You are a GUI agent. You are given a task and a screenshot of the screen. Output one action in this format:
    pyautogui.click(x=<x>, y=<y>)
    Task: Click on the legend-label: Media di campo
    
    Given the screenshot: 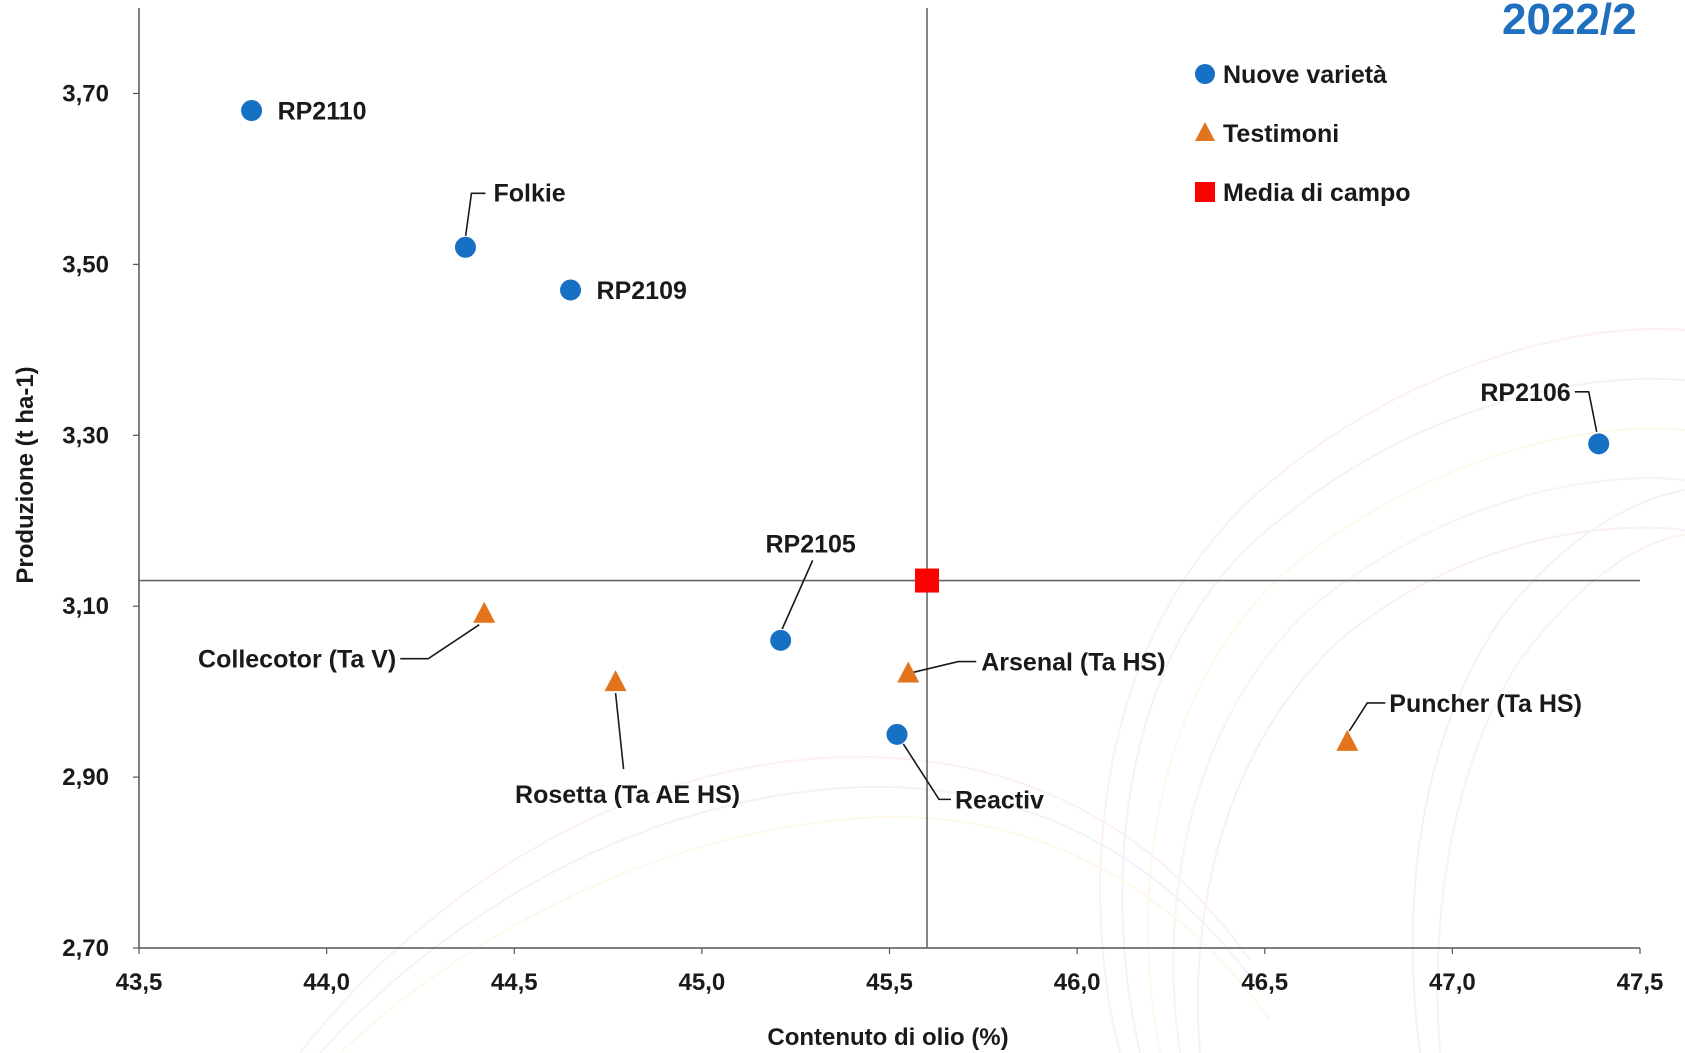 What is the action you would take?
    pyautogui.click(x=1317, y=193)
    